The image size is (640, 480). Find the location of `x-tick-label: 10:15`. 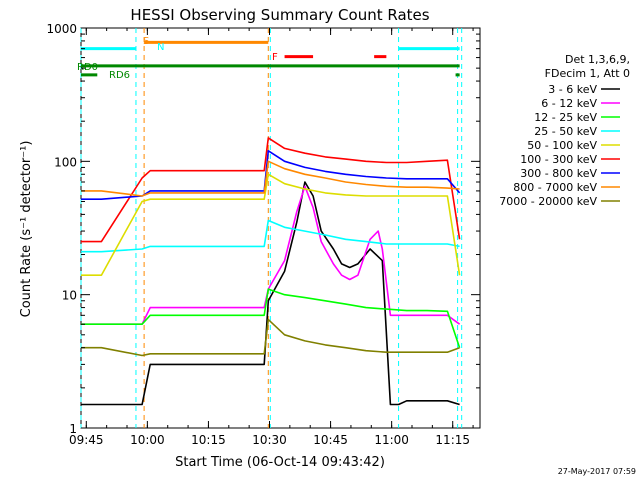

x-tick-label: 10:15 is located at coordinates (208, 440).